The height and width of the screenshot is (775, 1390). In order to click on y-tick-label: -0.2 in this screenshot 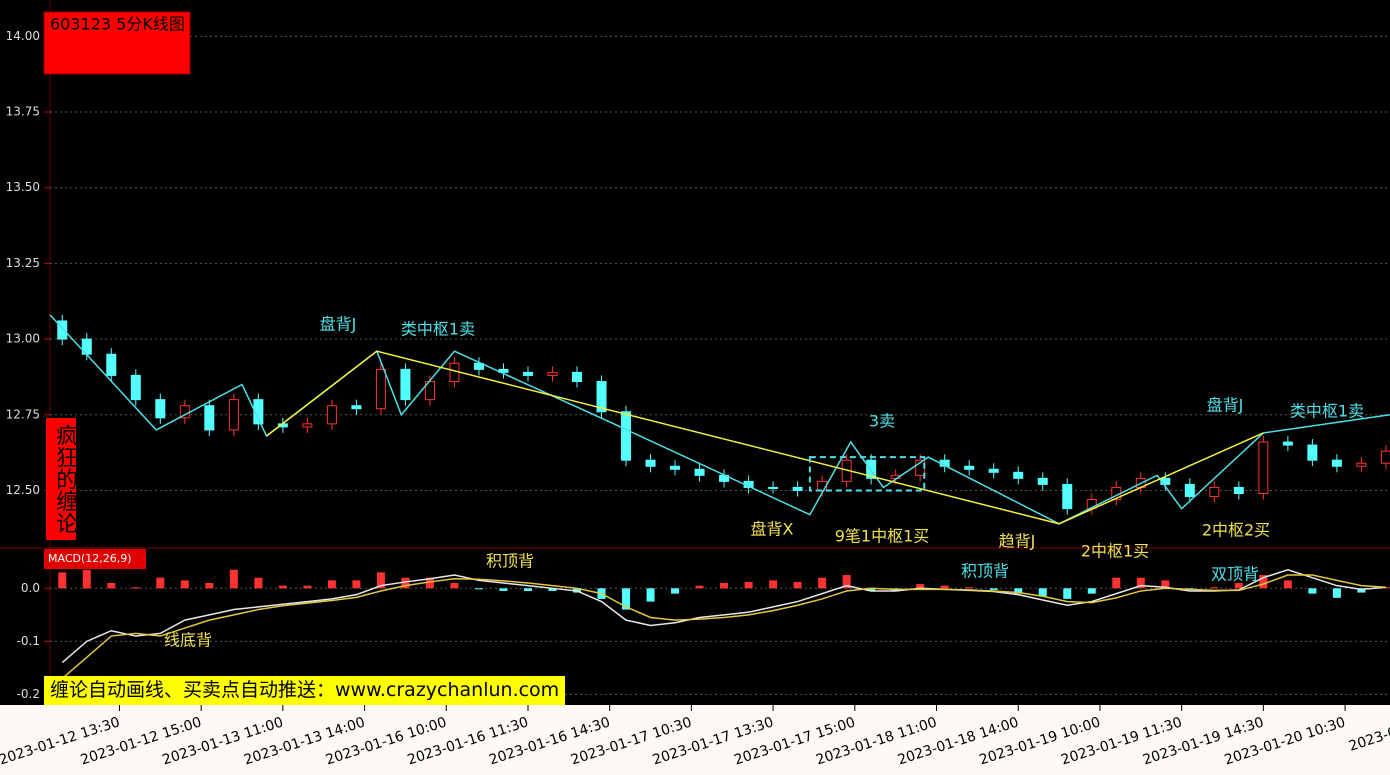, I will do `click(28, 694)`.